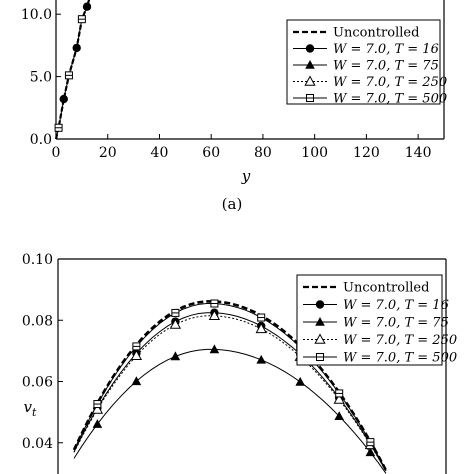 This screenshot has width=474, height=474. What do you see at coordinates (246, 176) in the screenshot?
I see `top-x-axis-label: y` at bounding box center [246, 176].